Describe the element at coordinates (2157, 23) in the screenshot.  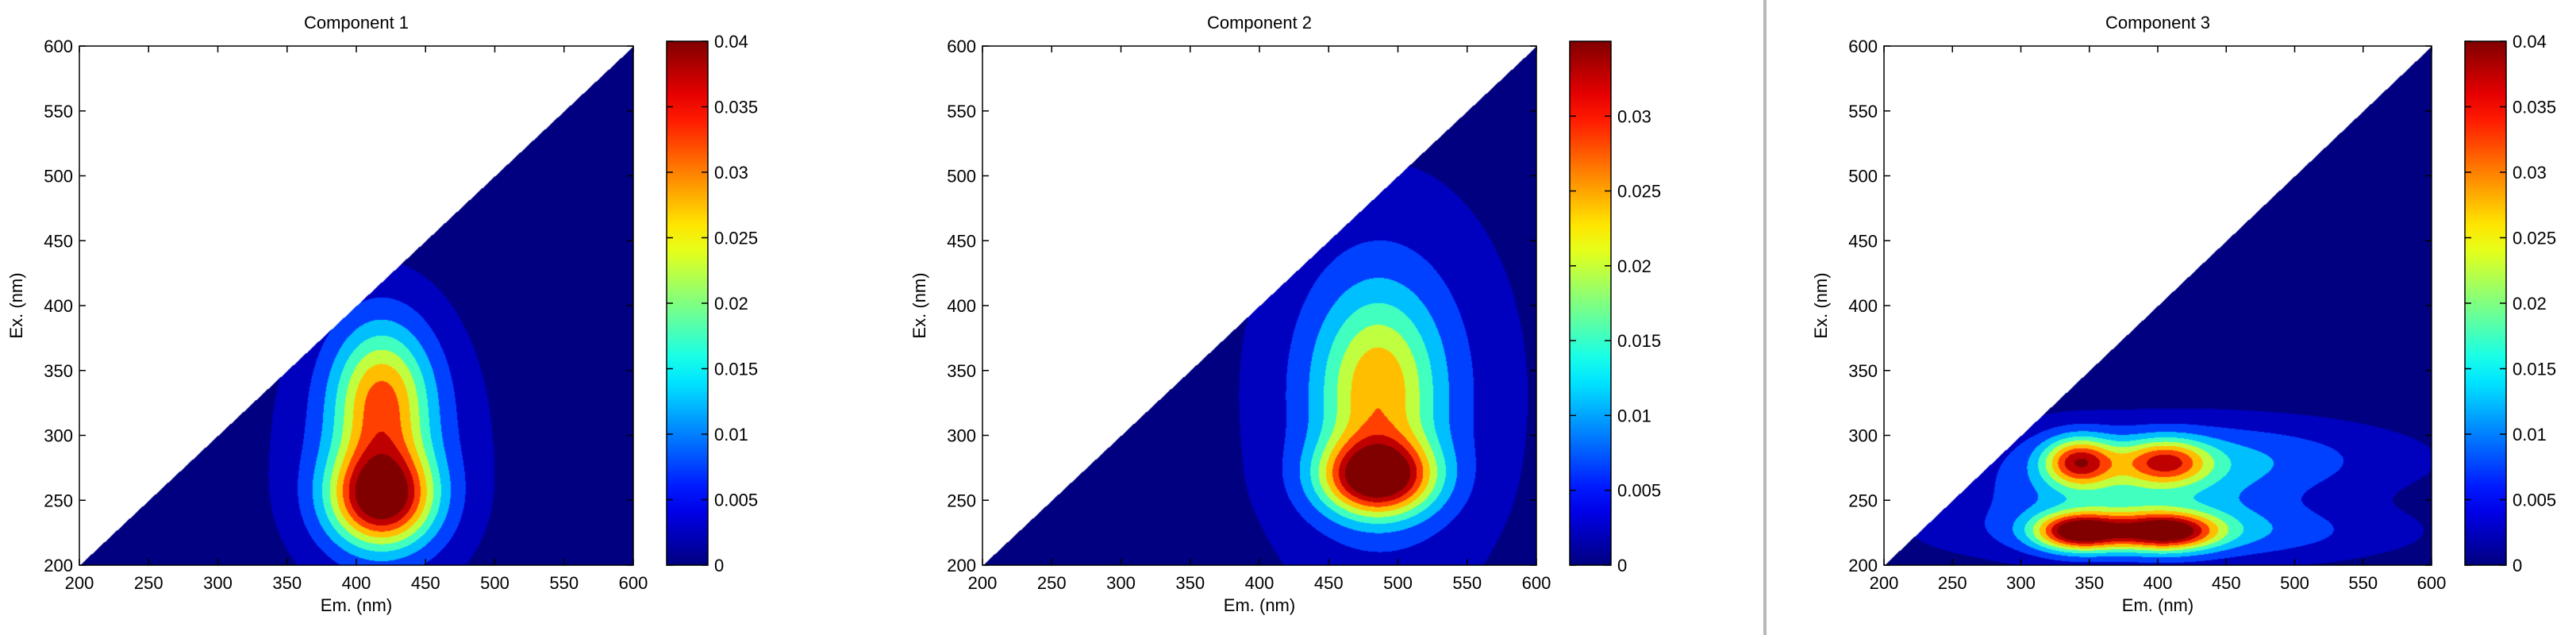
I see `chart-title: Component 3` at that location.